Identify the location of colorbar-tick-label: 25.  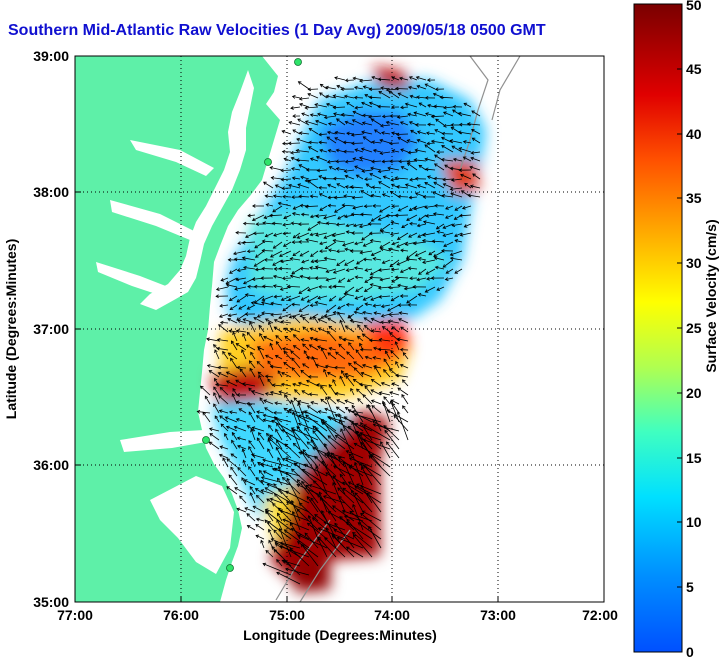
(694, 328).